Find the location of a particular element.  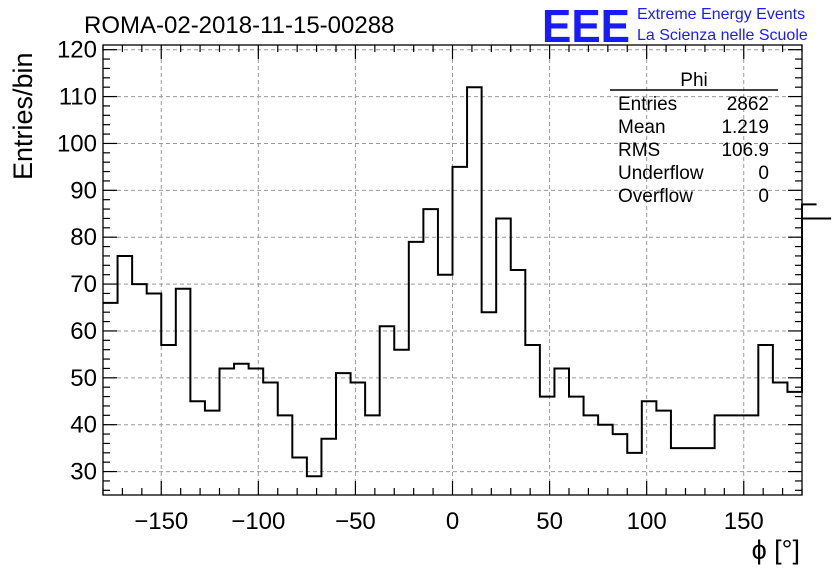

y-tick-label: 80 is located at coordinates (83, 237).